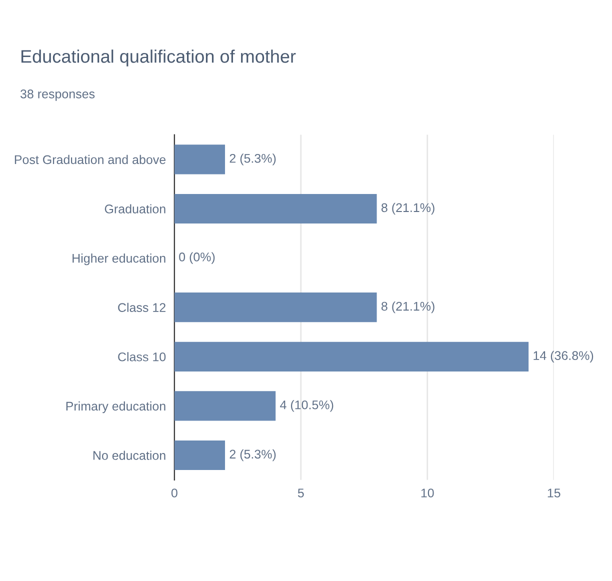  Describe the element at coordinates (90, 159) in the screenshot. I see `y-tick-label: Post Graduation and above` at that location.